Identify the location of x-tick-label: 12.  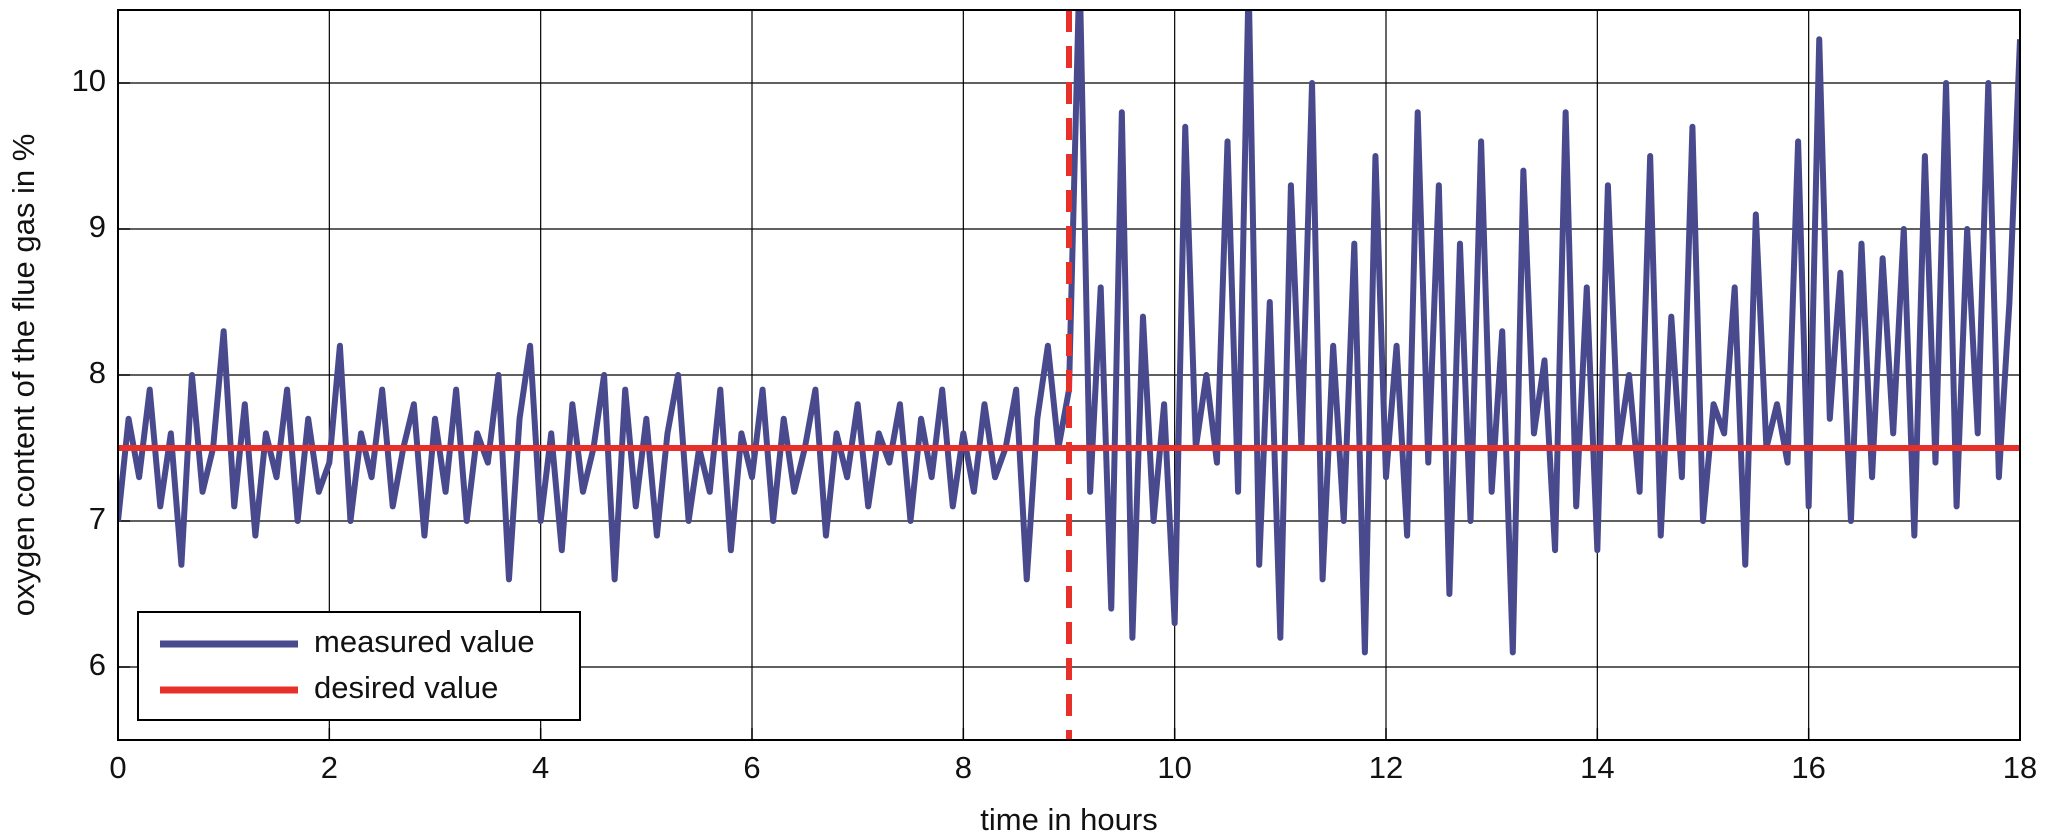
(1386, 767).